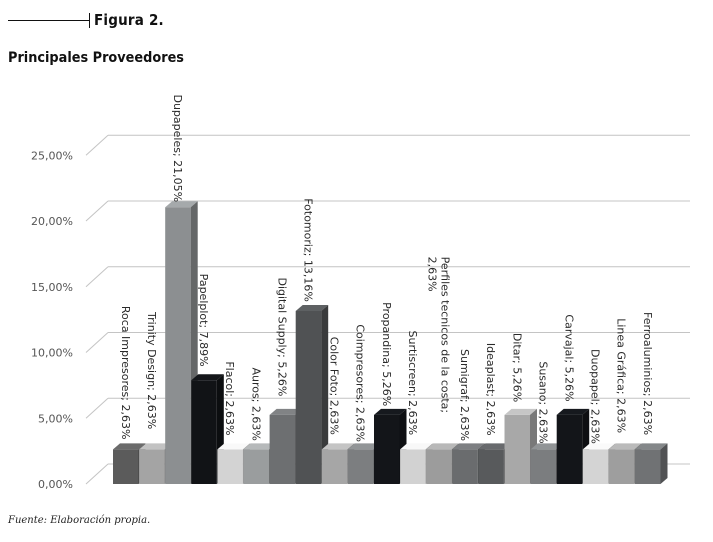 Image resolution: width=713 pixels, height=542 pixels. What do you see at coordinates (89, 20) in the screenshot?
I see `figure-label-tick` at bounding box center [89, 20].